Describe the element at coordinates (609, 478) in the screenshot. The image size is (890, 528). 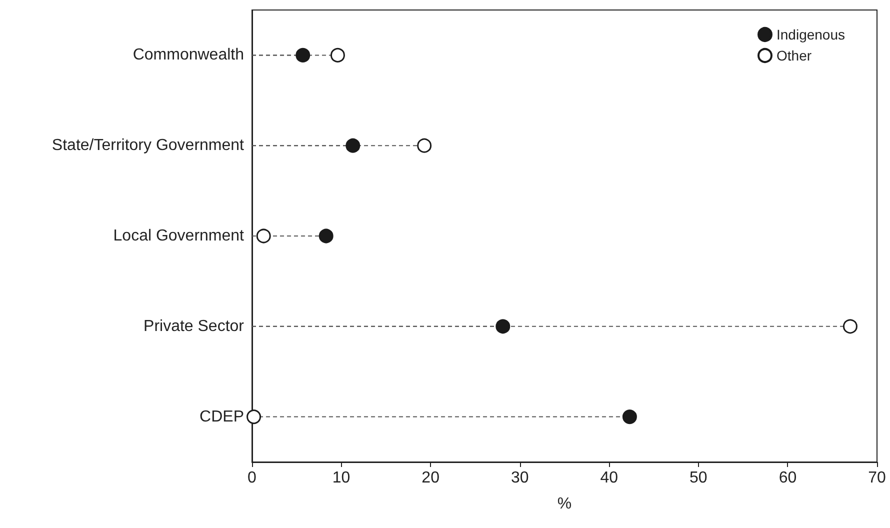
I see `x-tick-label: 40` at that location.